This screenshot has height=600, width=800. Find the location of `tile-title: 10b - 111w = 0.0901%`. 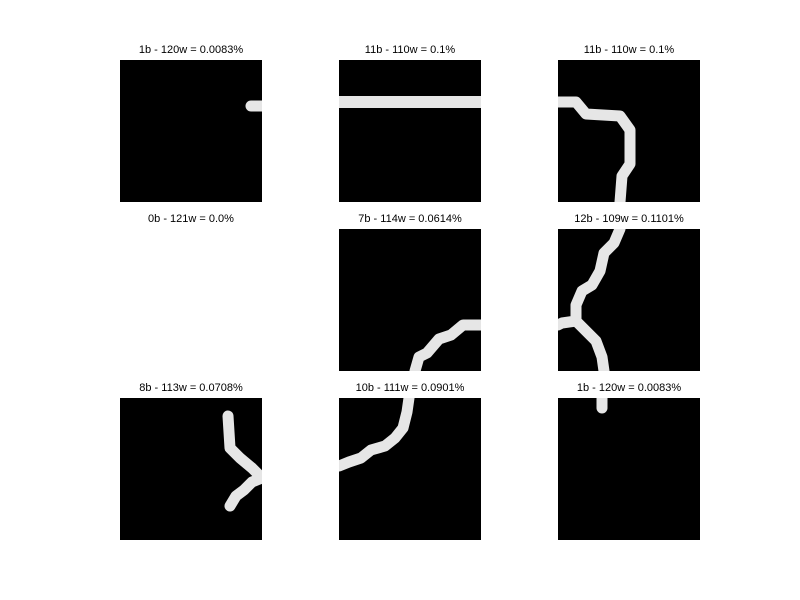

tile-title: 10b - 111w = 0.0901% is located at coordinates (410, 388).